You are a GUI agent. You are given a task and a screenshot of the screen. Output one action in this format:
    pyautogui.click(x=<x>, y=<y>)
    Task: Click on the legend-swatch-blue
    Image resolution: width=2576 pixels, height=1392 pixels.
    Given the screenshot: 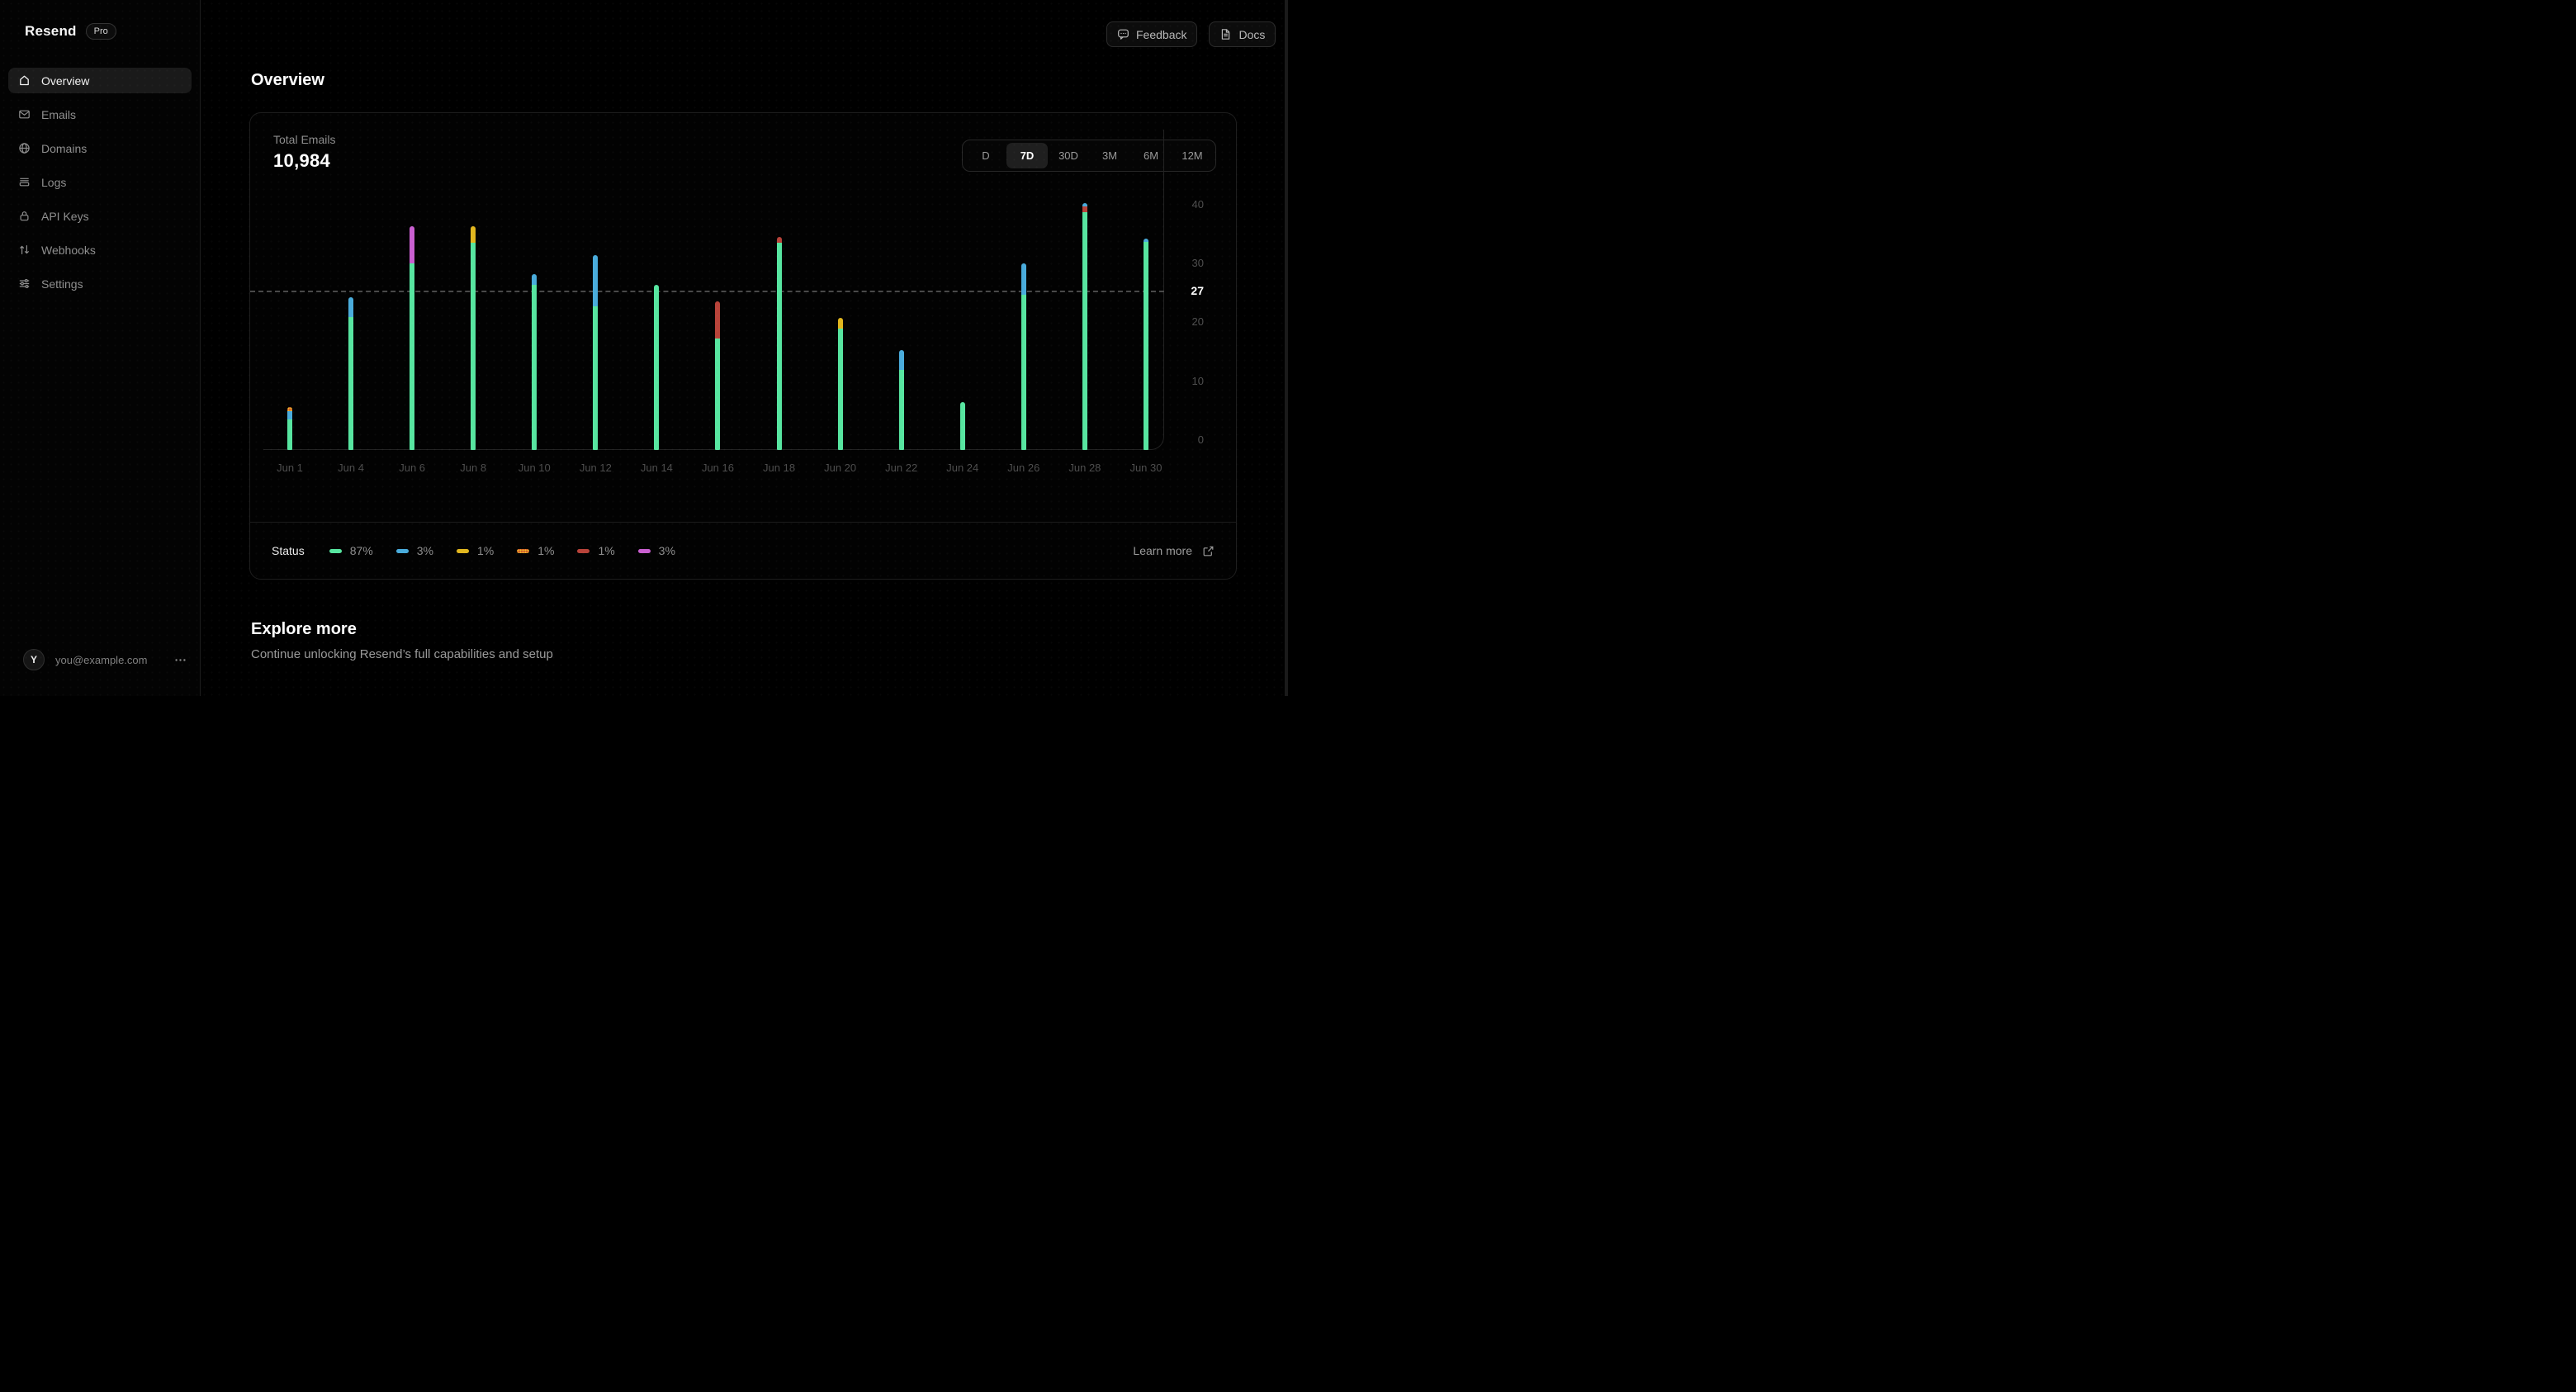 What is the action you would take?
    pyautogui.click(x=402, y=550)
    